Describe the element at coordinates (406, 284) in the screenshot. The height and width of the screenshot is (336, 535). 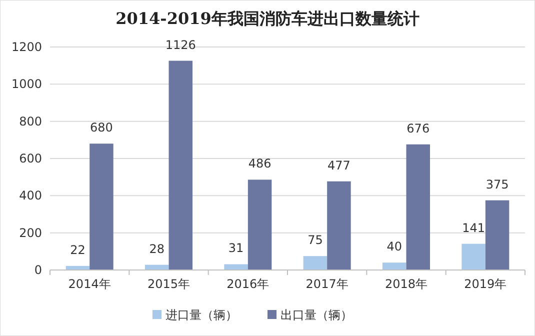
I see `x-tick-label: 2018年` at that location.